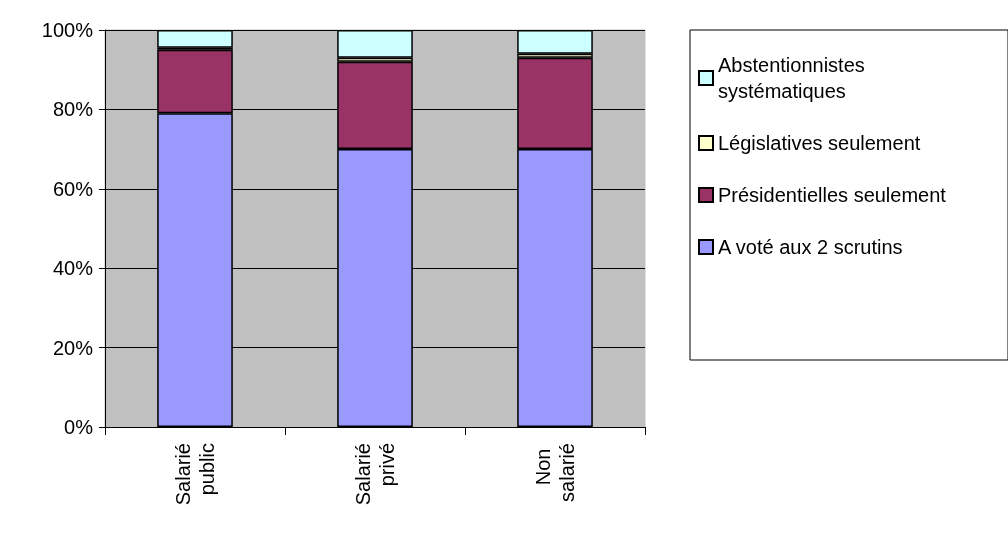 The image size is (1008, 557). I want to click on y-tick-label: 60%, so click(73, 188).